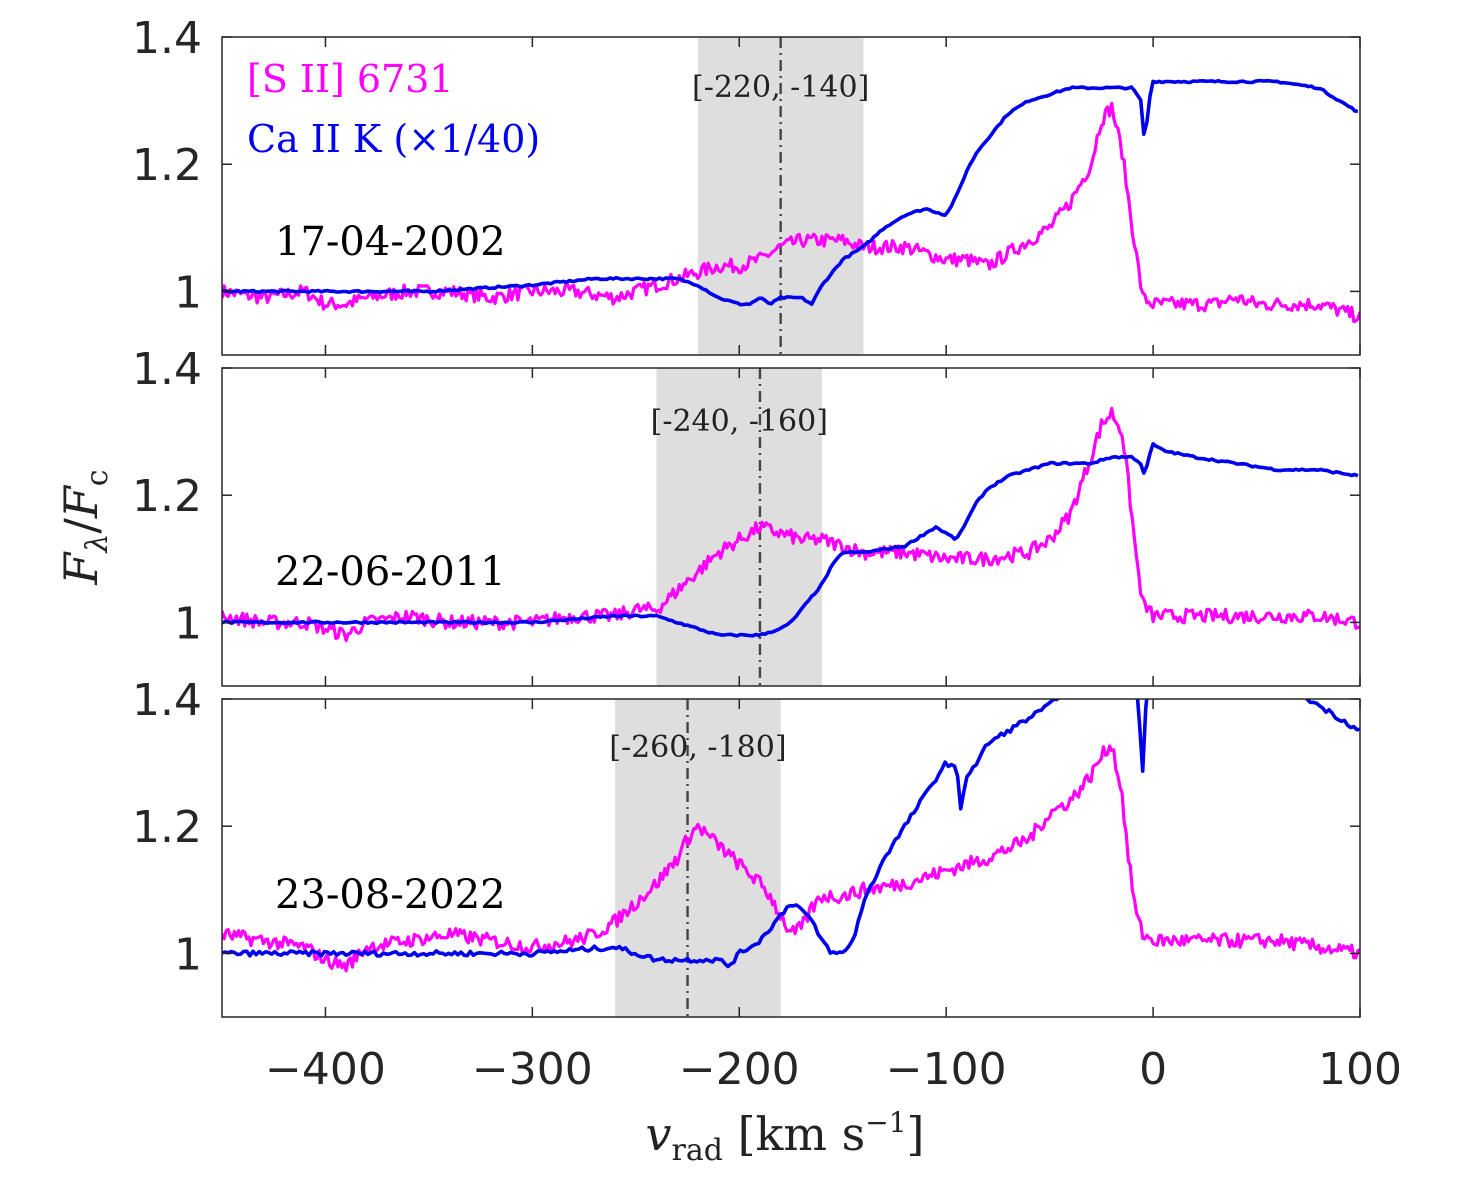  What do you see at coordinates (739, 421) in the screenshot?
I see `panel-2-range-label: [-240, -160]` at bounding box center [739, 421].